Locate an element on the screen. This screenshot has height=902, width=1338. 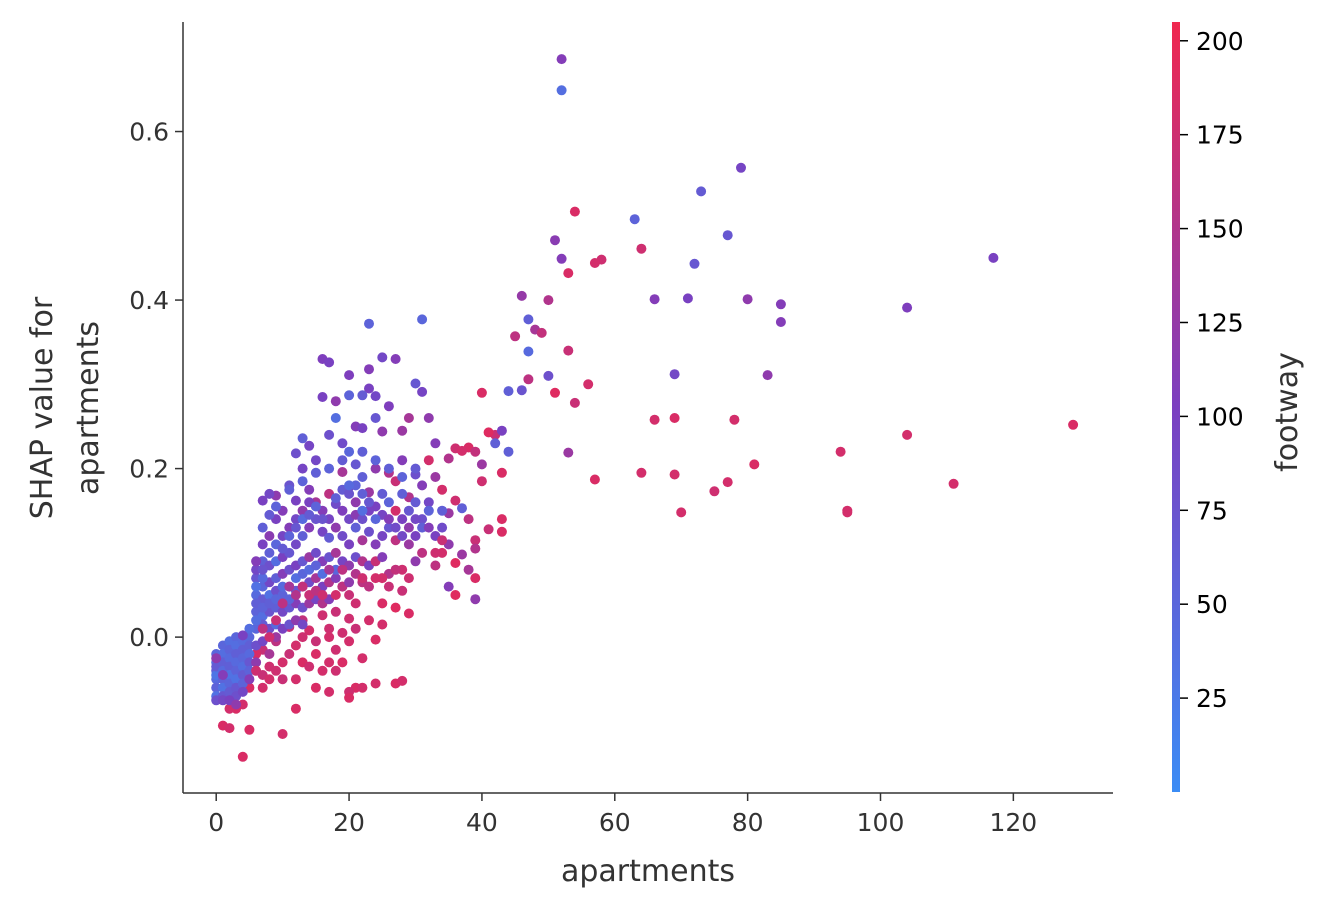
x-tick-label: 0 is located at coordinates (216, 822).